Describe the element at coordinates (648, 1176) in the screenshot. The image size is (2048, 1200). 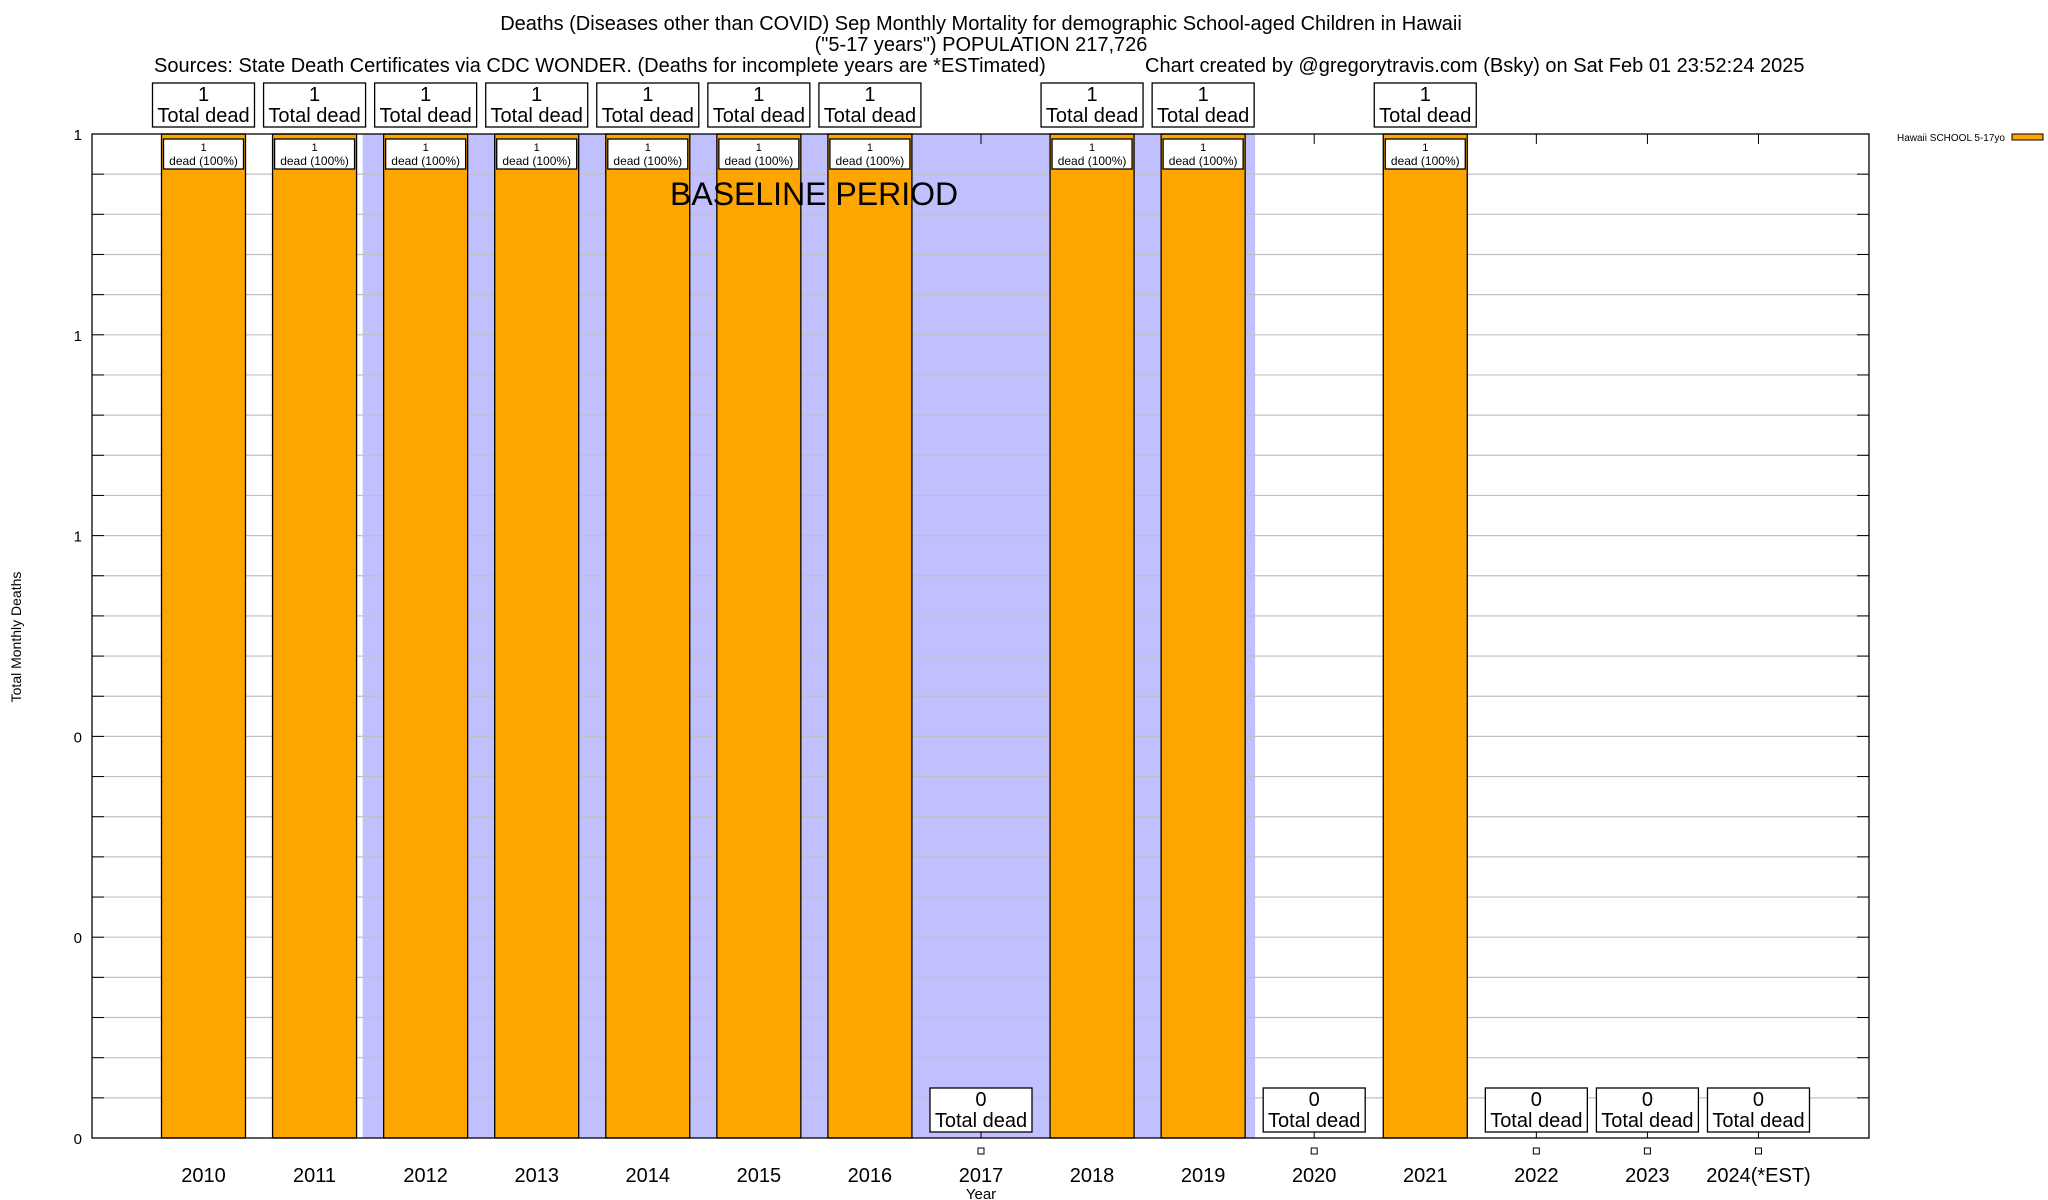
I see `x-tick-label: 2014` at that location.